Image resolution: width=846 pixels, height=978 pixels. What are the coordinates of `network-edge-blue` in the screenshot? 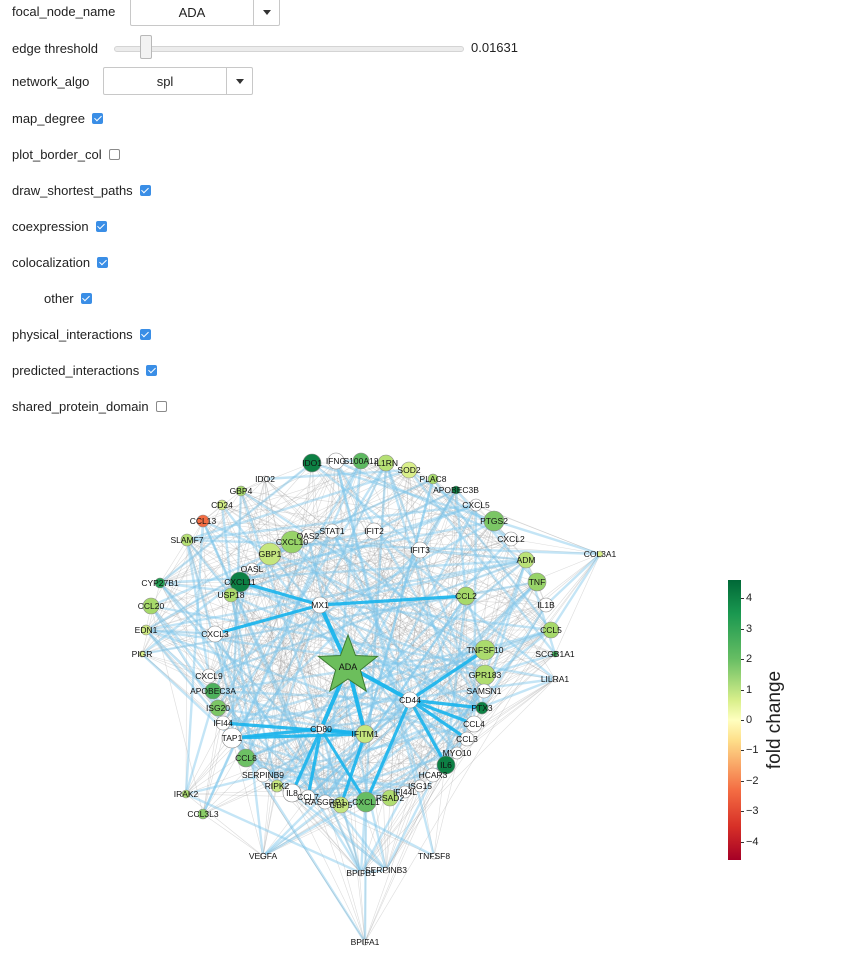 It's located at (282, 697).